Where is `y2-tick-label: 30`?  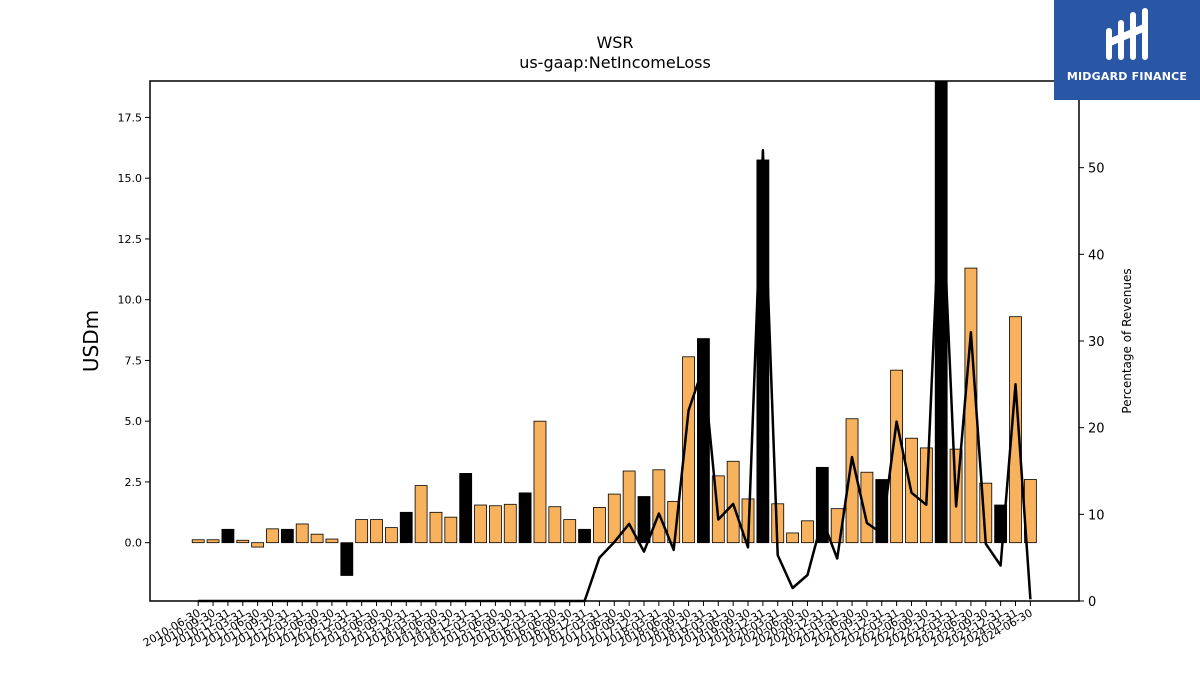 y2-tick-label: 30 is located at coordinates (1096, 342).